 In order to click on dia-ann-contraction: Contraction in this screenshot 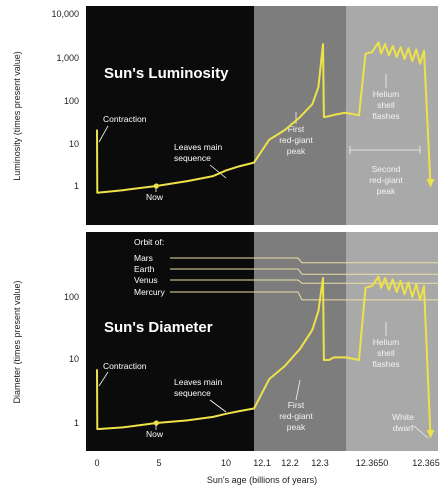, I will do `click(125, 366)`.